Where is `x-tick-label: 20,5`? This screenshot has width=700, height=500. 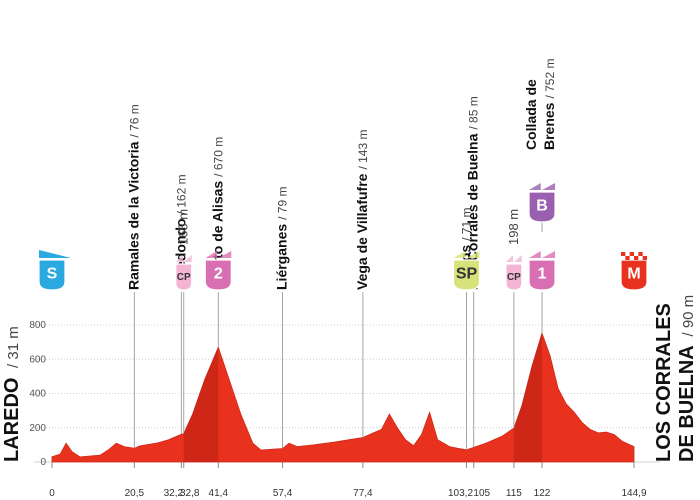 x-tick-label: 20,5 is located at coordinates (135, 493).